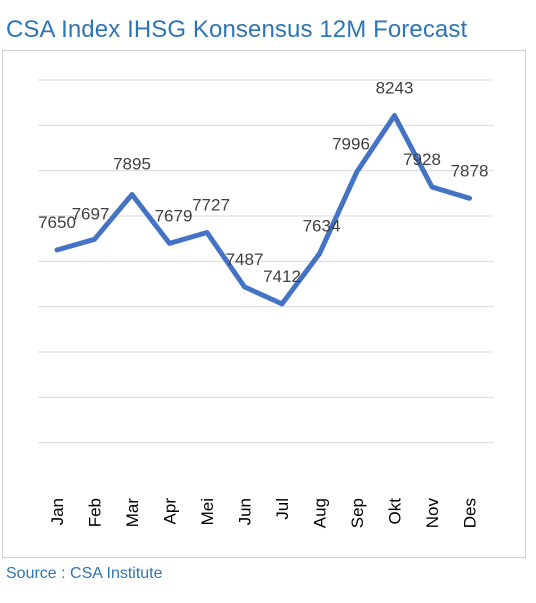 This screenshot has height=603, width=536. Describe the element at coordinates (174, 215) in the screenshot. I see `data-label: 7679` at that location.